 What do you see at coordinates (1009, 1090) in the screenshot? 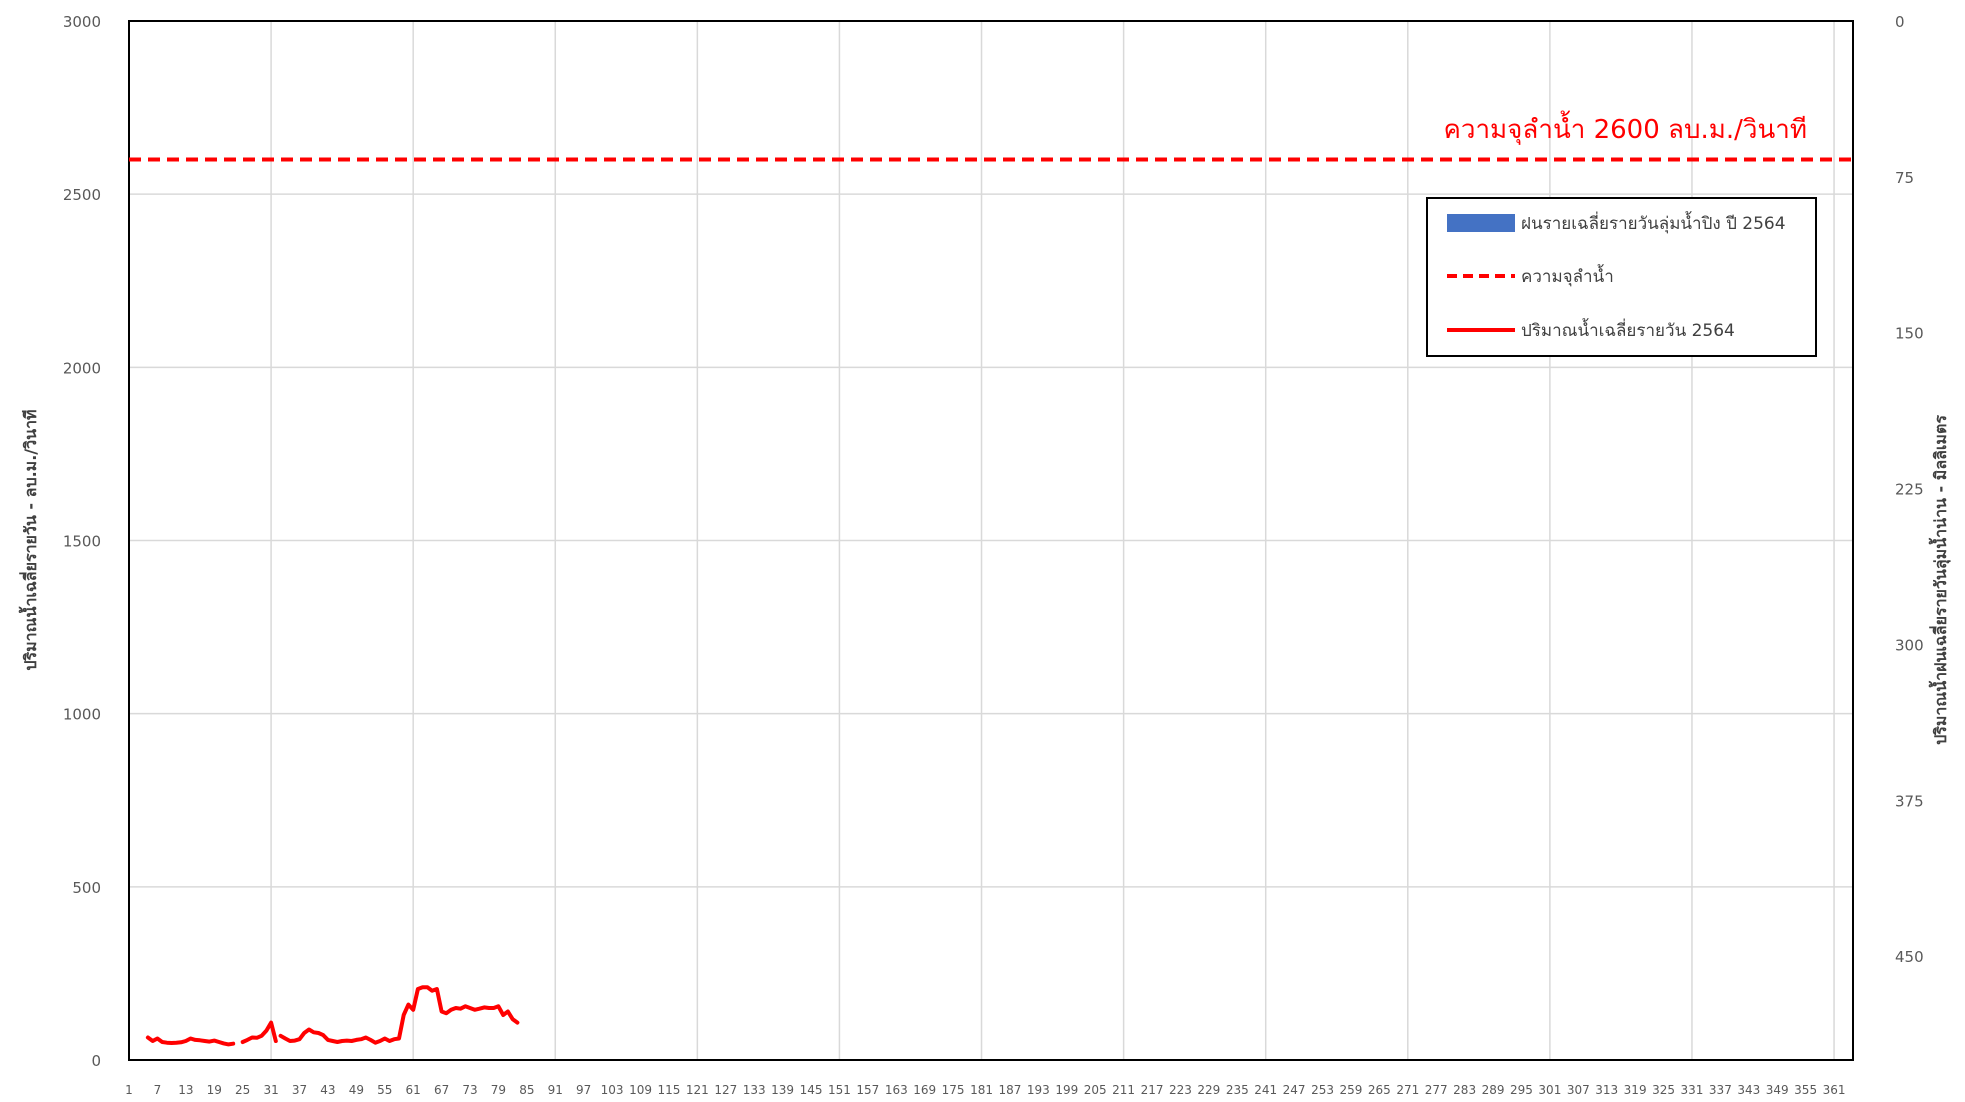
I see `x-tick-label: 187` at bounding box center [1009, 1090].